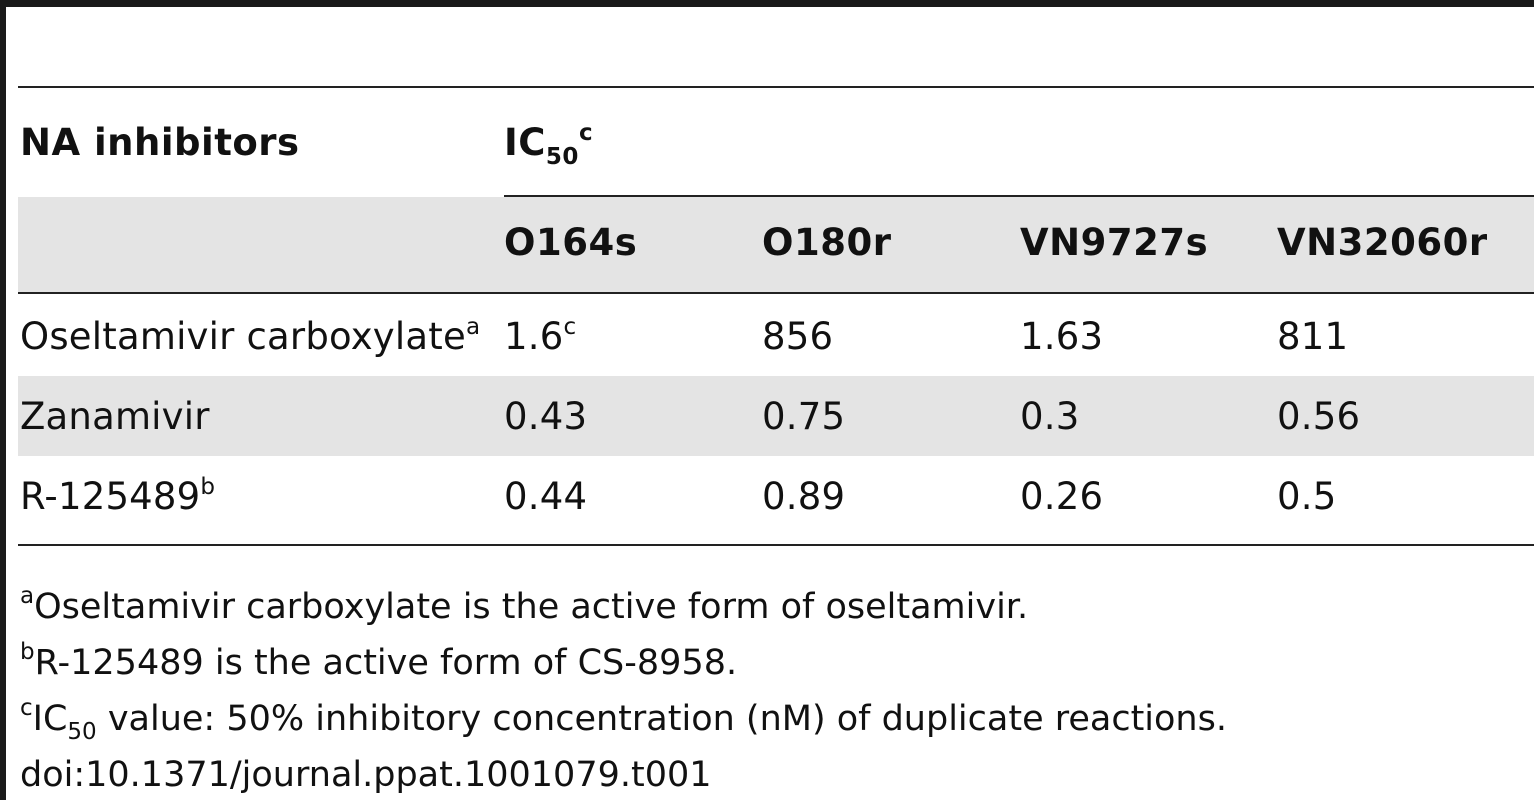  What do you see at coordinates (473, 327) in the screenshot?
I see `row-footnote-mark: a` at bounding box center [473, 327].